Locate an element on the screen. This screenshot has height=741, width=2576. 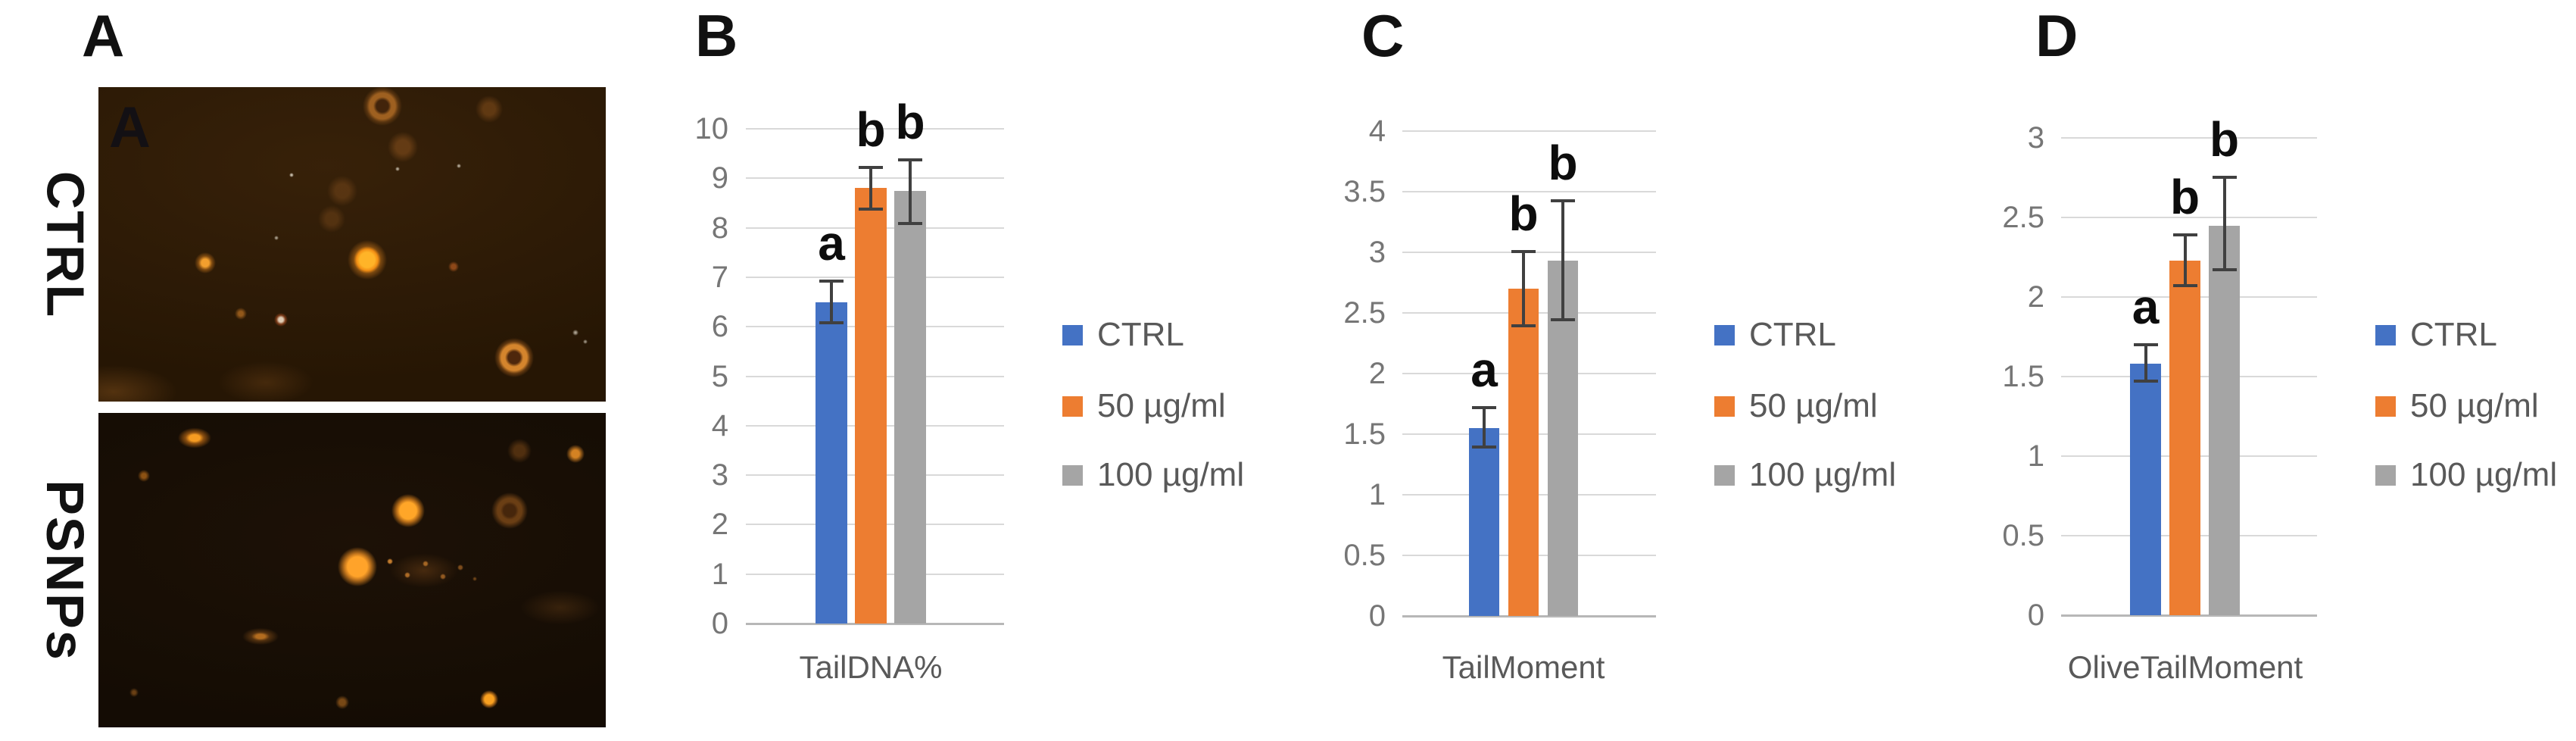
y-axis-tick-label: 3.5 is located at coordinates (1364, 191).